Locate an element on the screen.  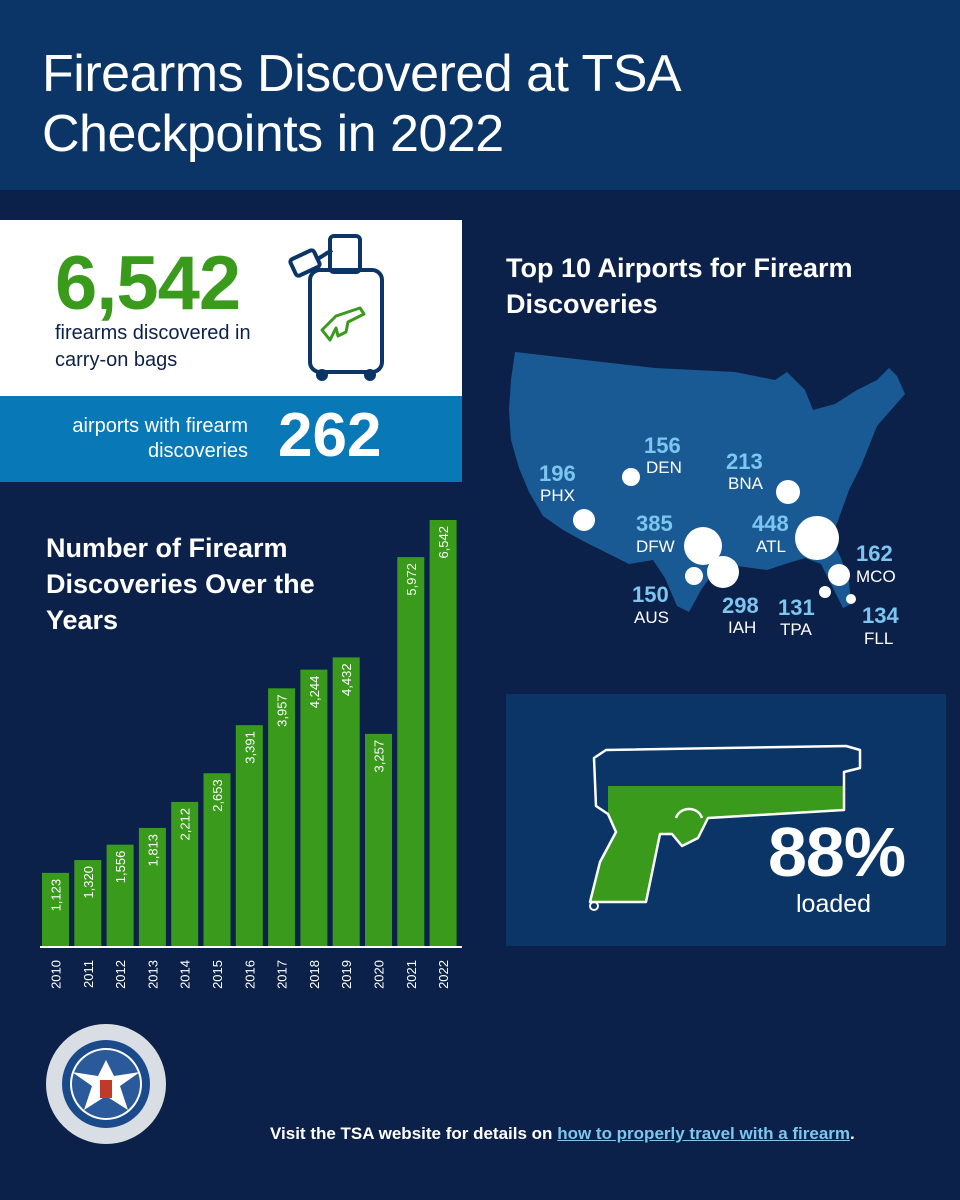
x-tick-label-2022: 2022 is located at coordinates (443, 974).